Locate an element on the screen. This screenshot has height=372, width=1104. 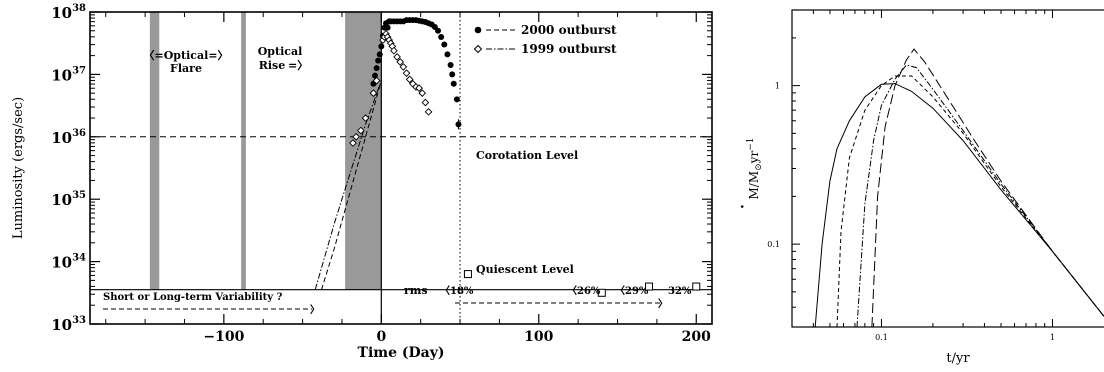
rms-value: 〈29% is located at coordinates (632, 290).